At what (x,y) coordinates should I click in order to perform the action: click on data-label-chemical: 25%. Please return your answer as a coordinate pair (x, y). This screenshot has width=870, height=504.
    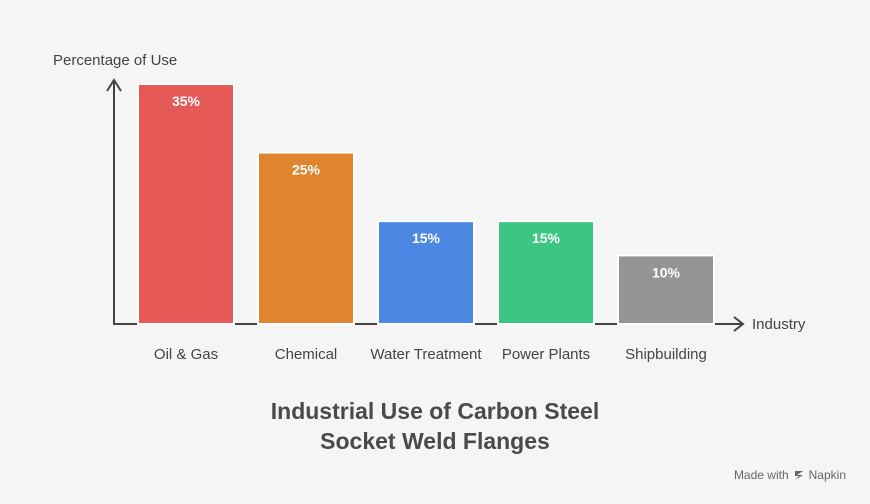
    Looking at the image, I should click on (306, 170).